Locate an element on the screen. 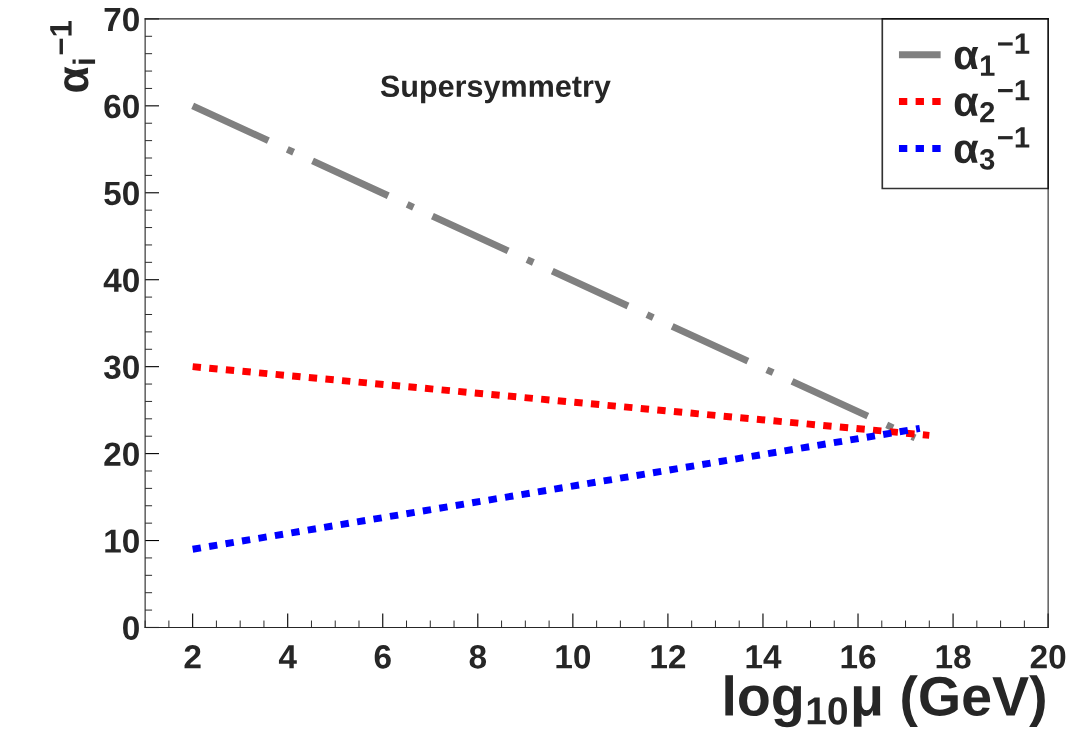 Image resolution: width=1075 pixels, height=756 pixels. x-tick-label: 16 is located at coordinates (858, 657).